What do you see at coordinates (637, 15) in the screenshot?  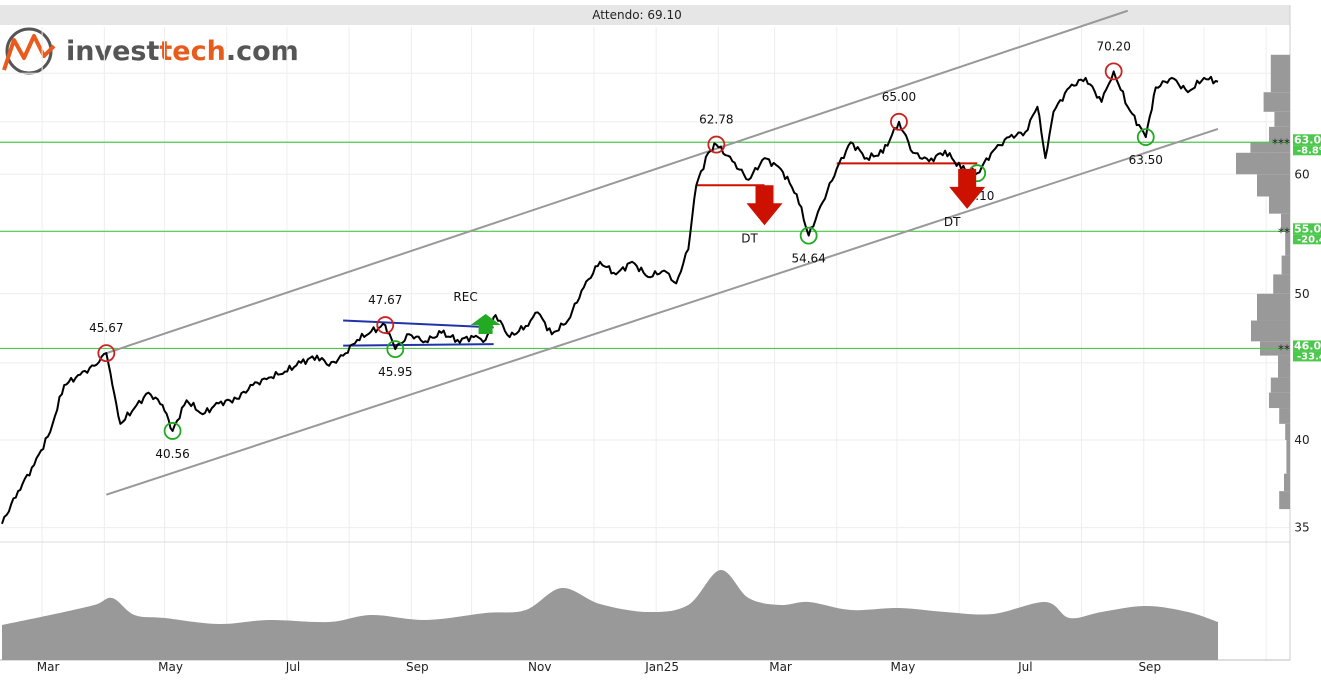 I see `chart-title: Attendo: 69.10` at bounding box center [637, 15].